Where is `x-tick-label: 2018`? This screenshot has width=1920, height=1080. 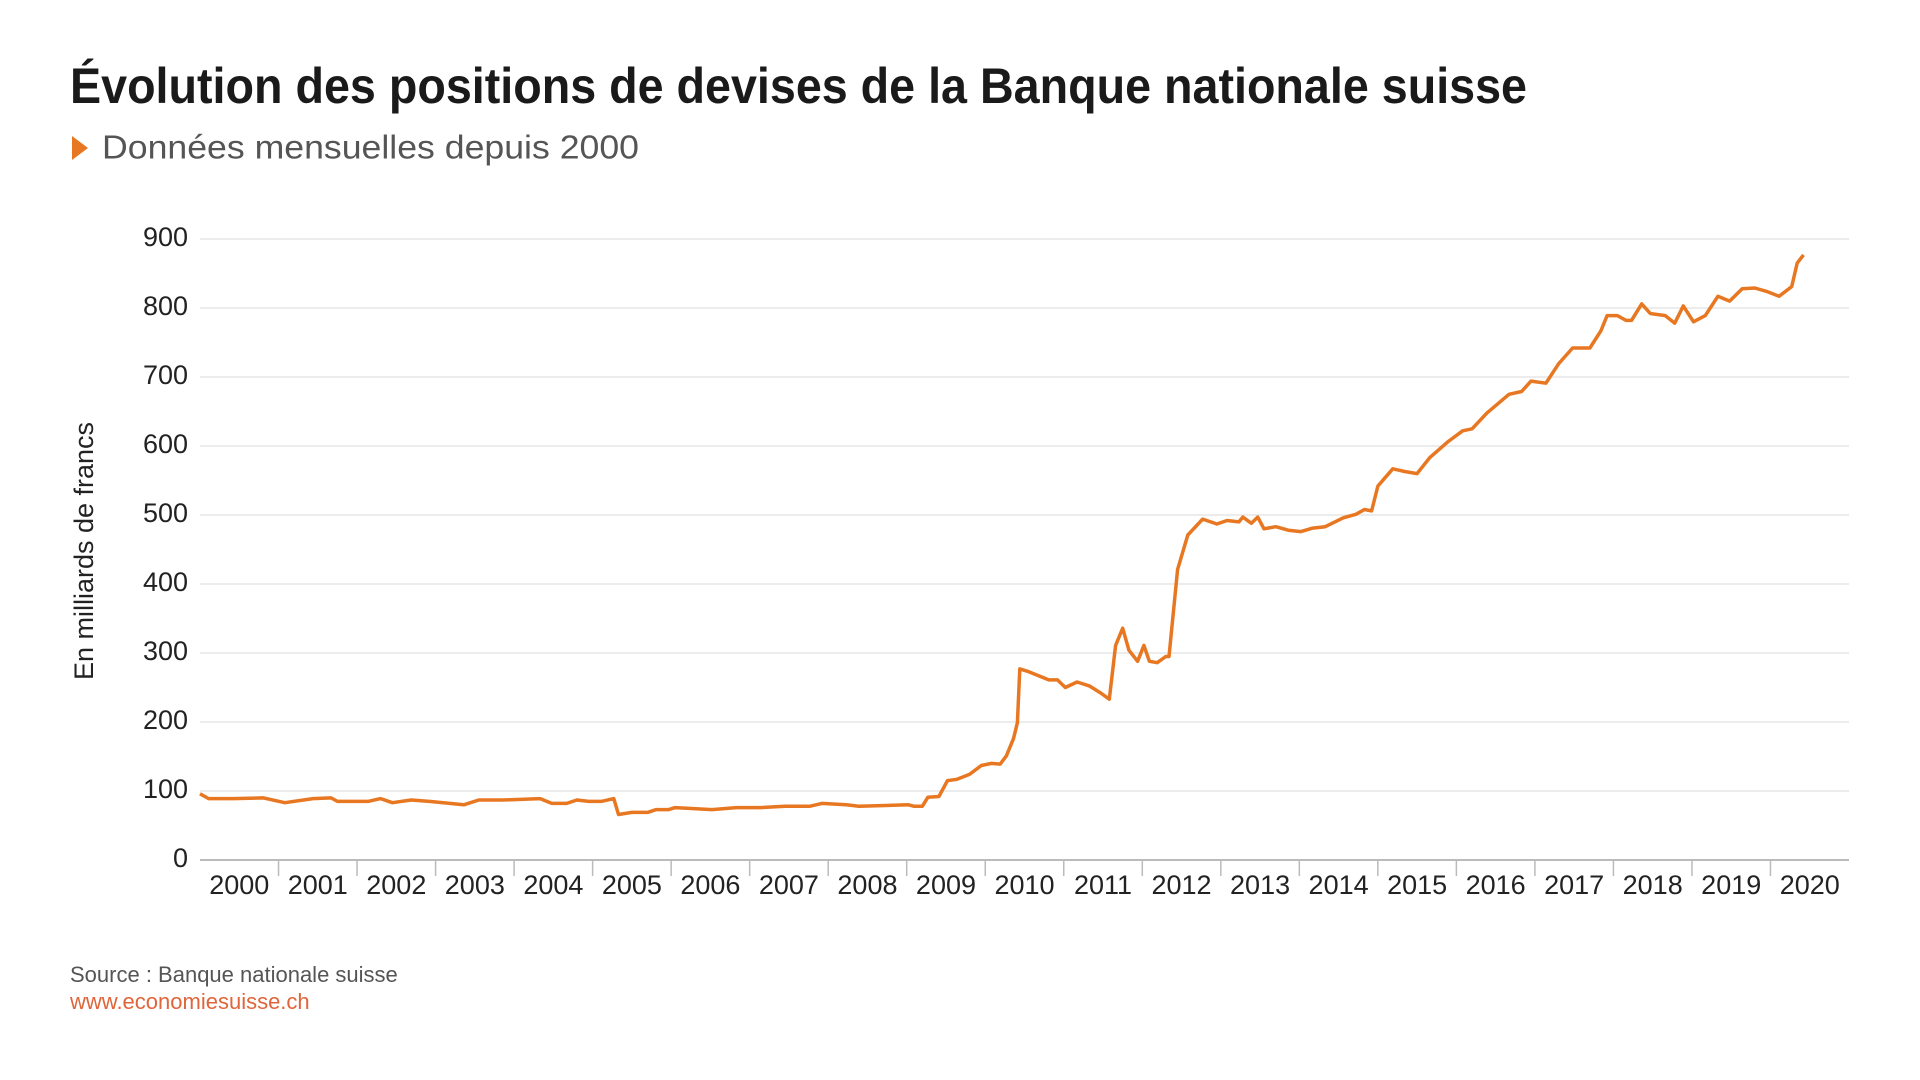
x-tick-label: 2018 is located at coordinates (1653, 885).